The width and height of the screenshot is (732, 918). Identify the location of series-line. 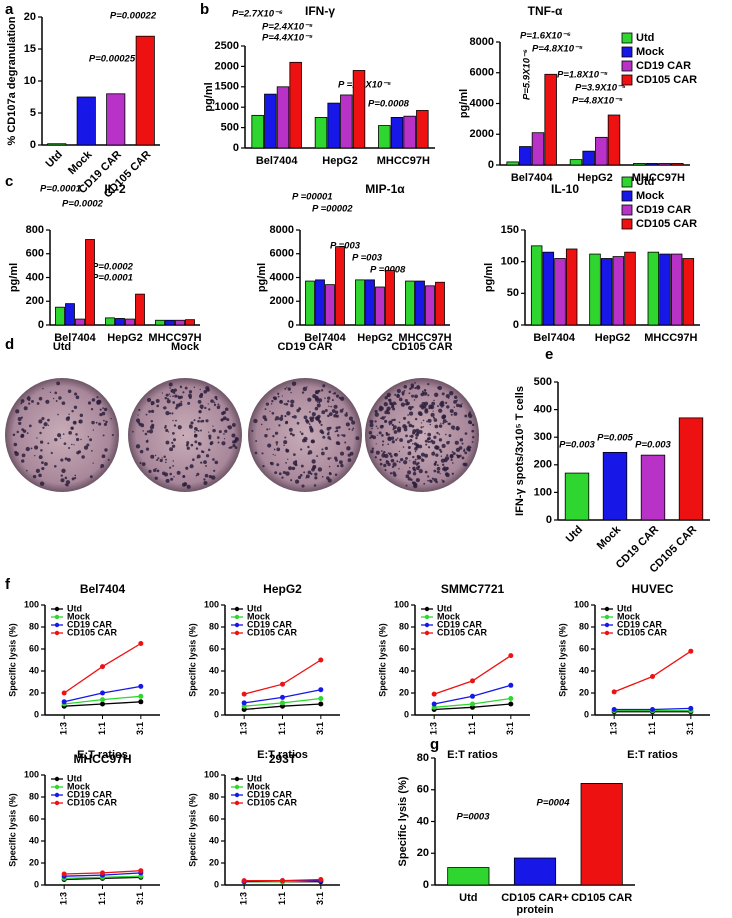
(283, 677).